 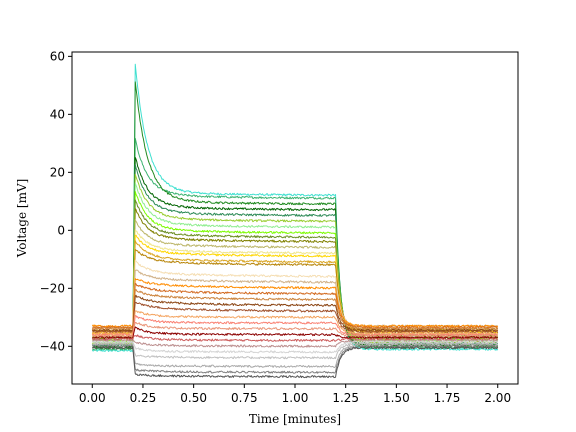 I want to click on x-tick-label: 0.25, so click(x=143, y=398).